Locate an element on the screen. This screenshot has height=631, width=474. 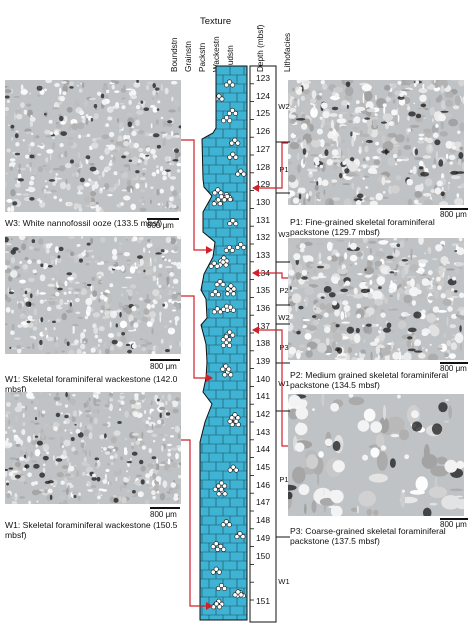
lithofacies-boundaries is located at coordinates (283, 339).